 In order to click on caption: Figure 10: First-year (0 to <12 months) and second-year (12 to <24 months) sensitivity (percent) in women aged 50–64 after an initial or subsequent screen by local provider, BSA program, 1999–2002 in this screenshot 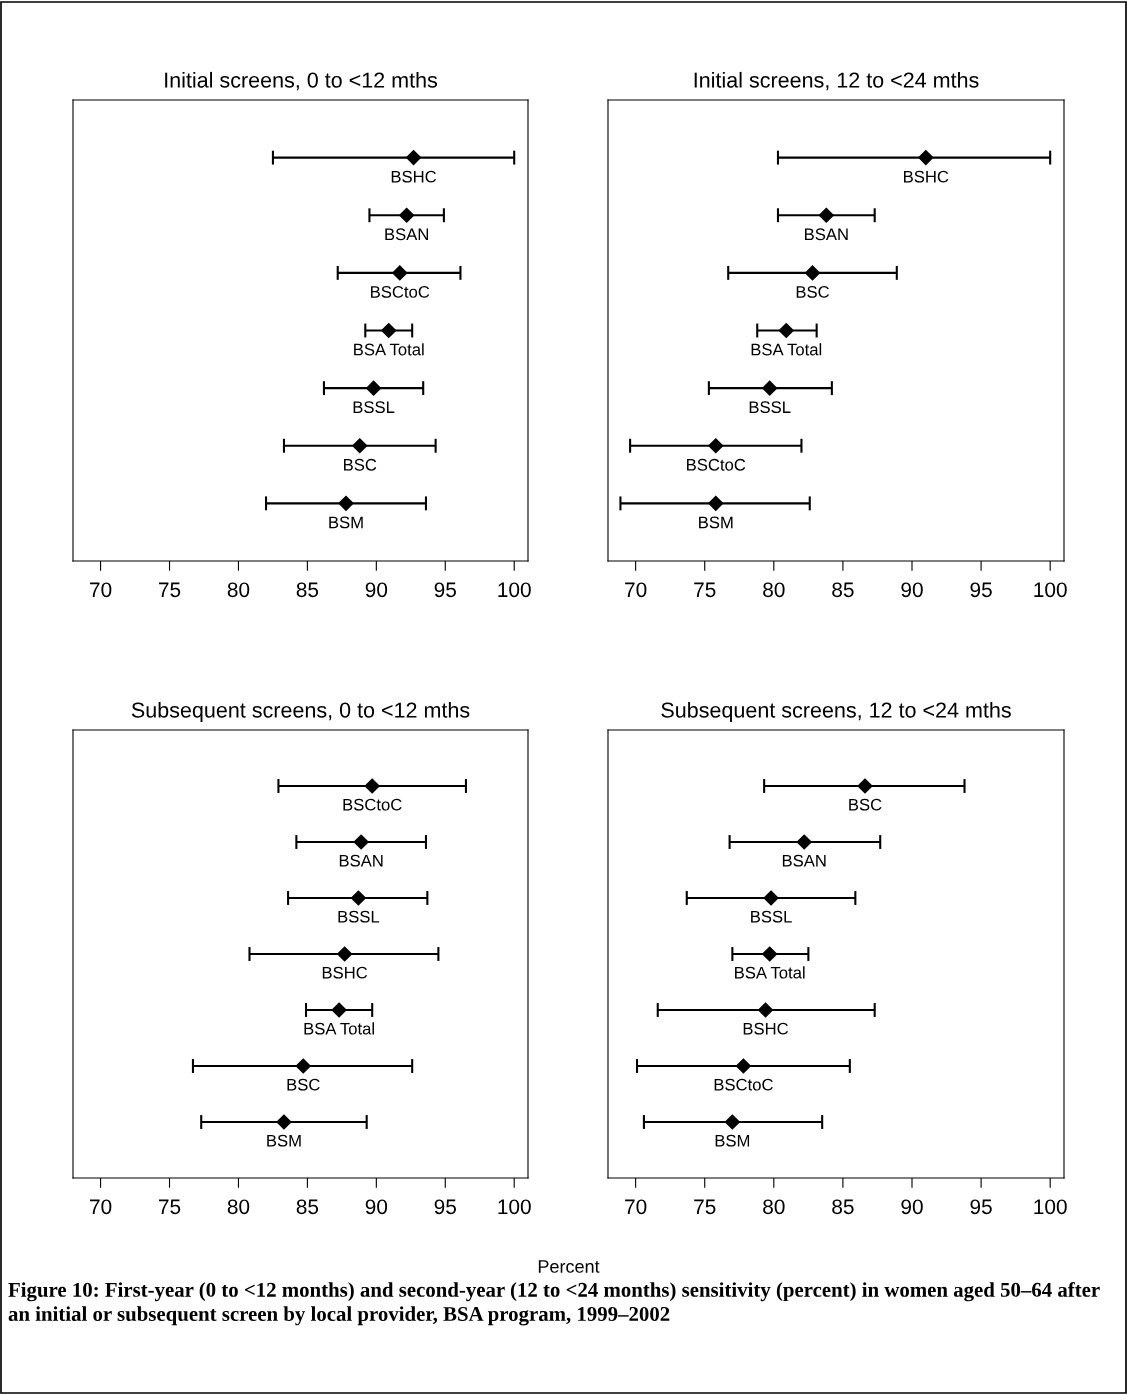, I will do `click(554, 1304)`.